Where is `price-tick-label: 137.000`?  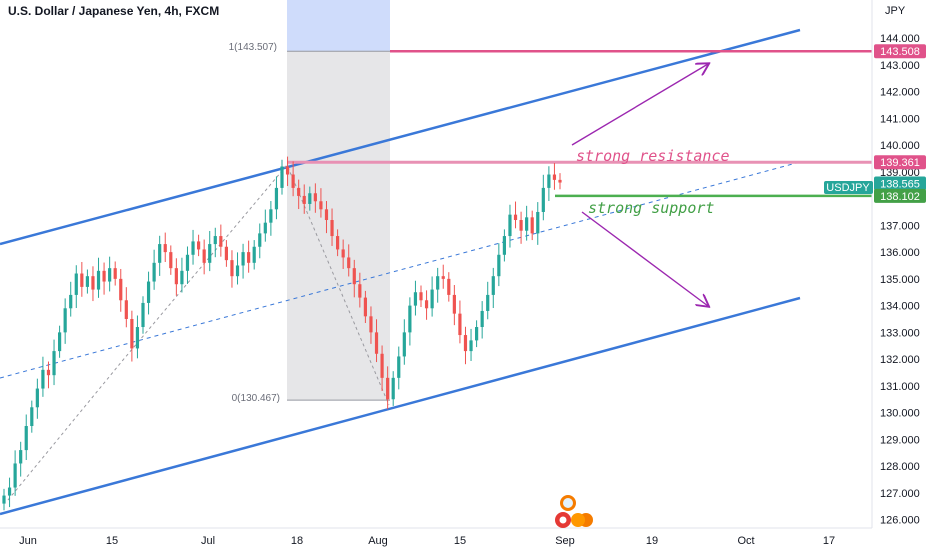 price-tick-label: 137.000 is located at coordinates (900, 226).